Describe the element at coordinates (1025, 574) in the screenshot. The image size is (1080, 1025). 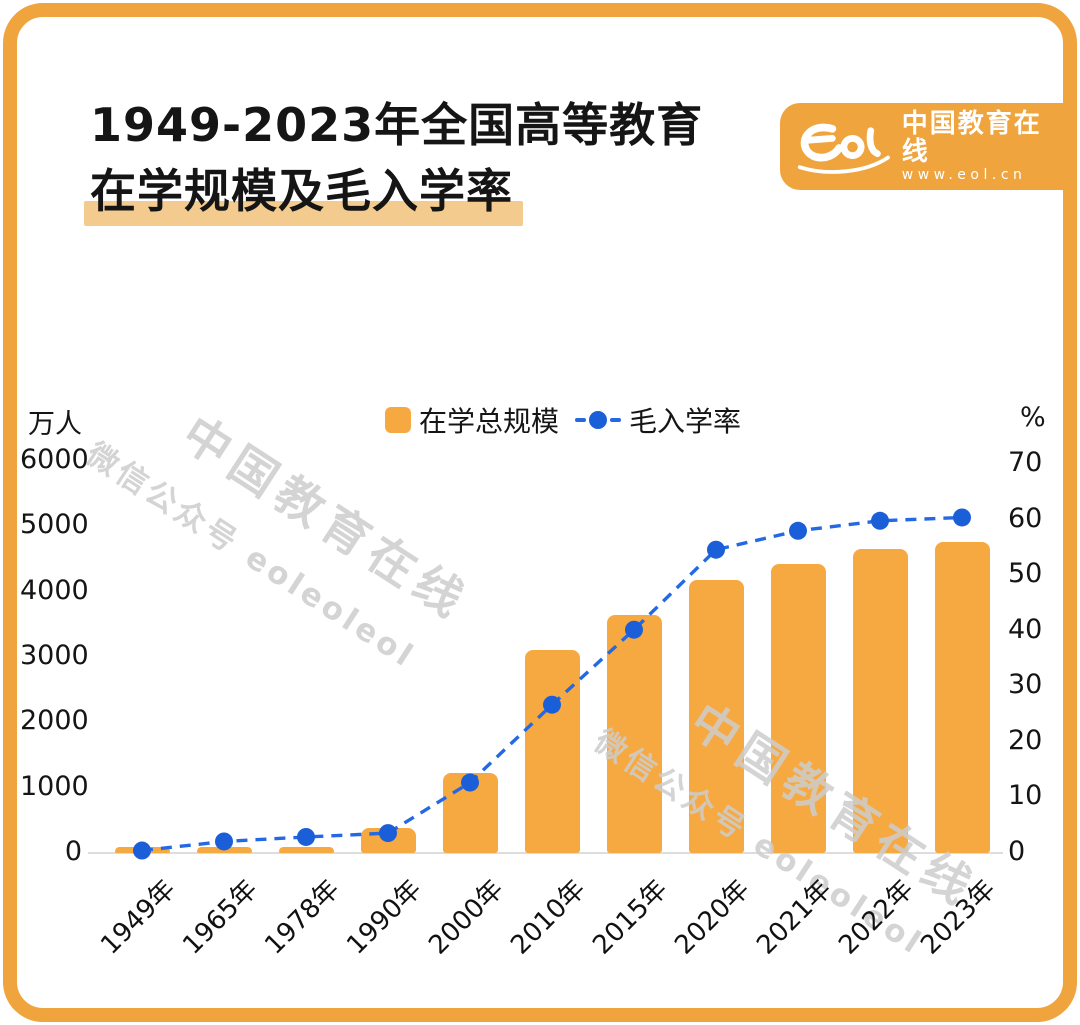
I see `right-axis-tick: 50` at that location.